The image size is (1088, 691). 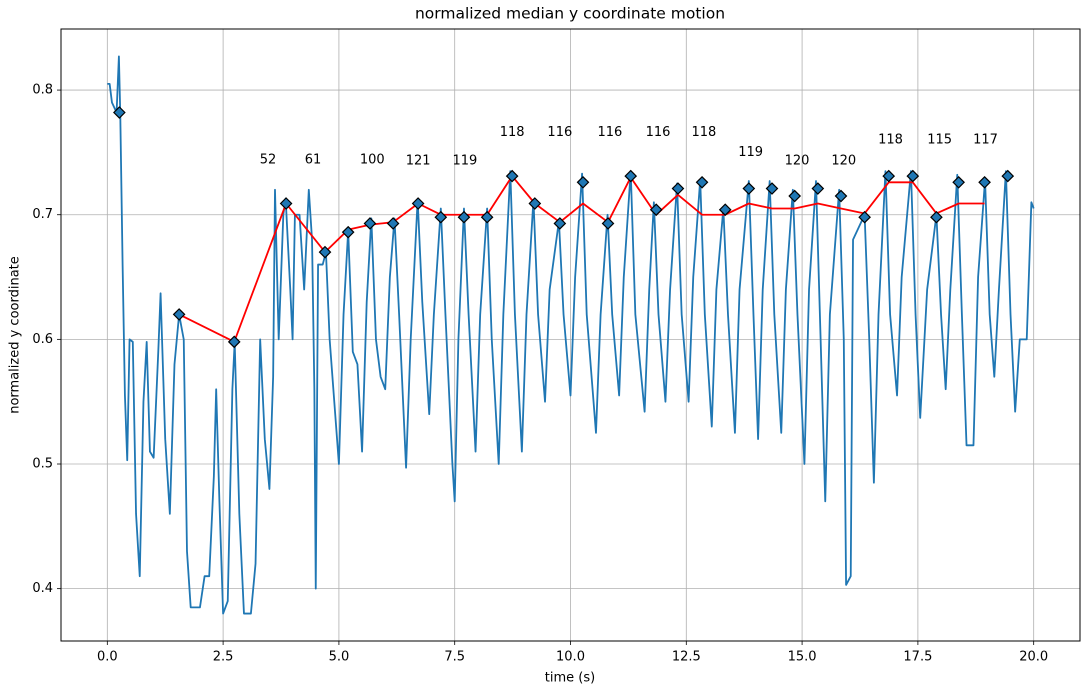 I want to click on y-tick-label: 0.6, so click(x=42, y=339).